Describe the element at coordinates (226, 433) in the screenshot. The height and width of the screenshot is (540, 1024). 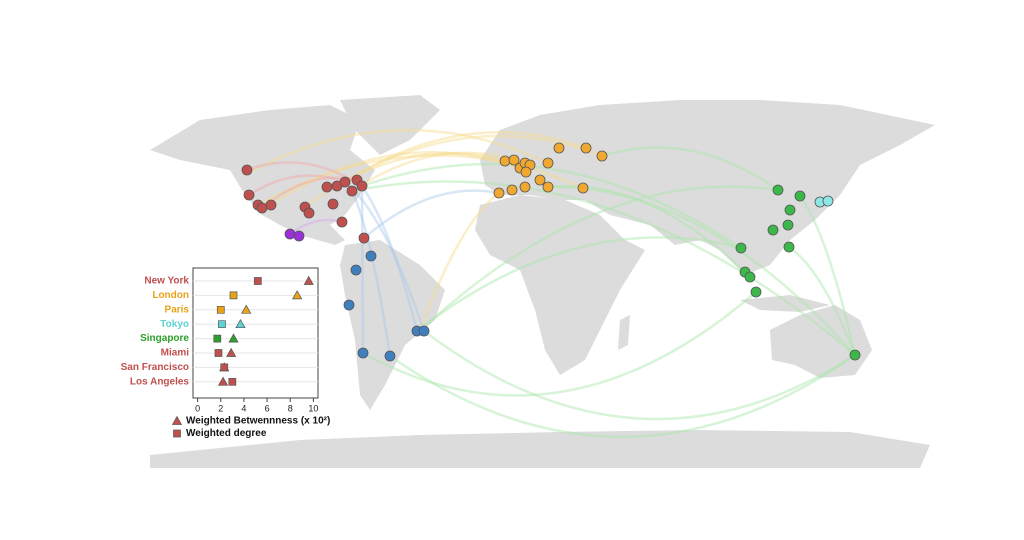
I see `legend-label: Weighted degree` at that location.